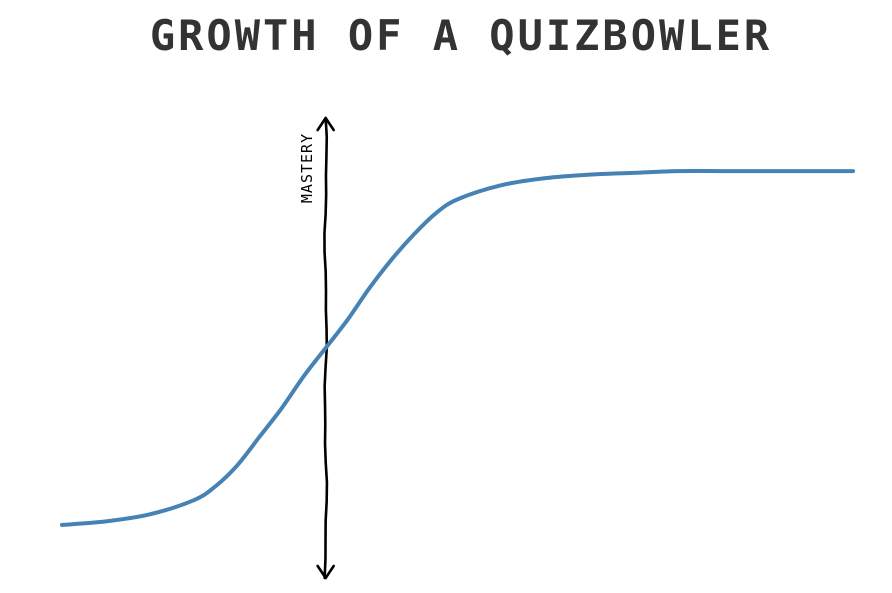 The image size is (892, 593). I want to click on y-axis-arrow-bottom, so click(325, 572).